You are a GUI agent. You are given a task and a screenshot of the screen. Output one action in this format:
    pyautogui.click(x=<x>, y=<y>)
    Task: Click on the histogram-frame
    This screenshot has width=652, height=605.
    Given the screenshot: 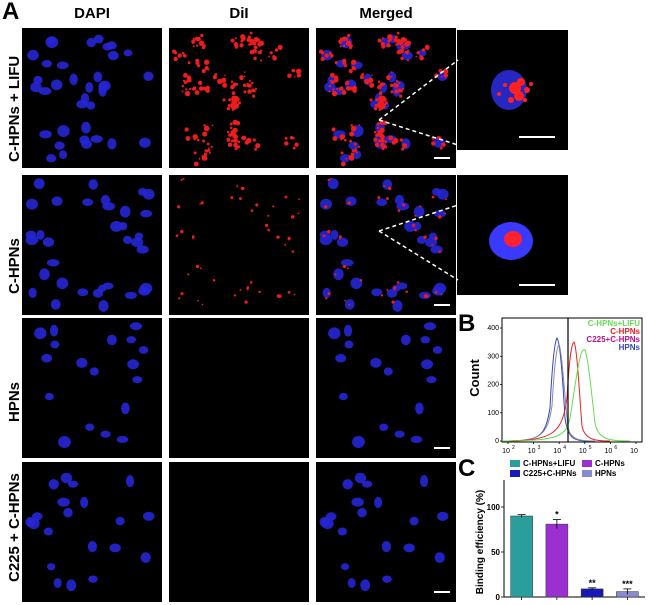 What is the action you would take?
    pyautogui.click(x=572, y=380)
    